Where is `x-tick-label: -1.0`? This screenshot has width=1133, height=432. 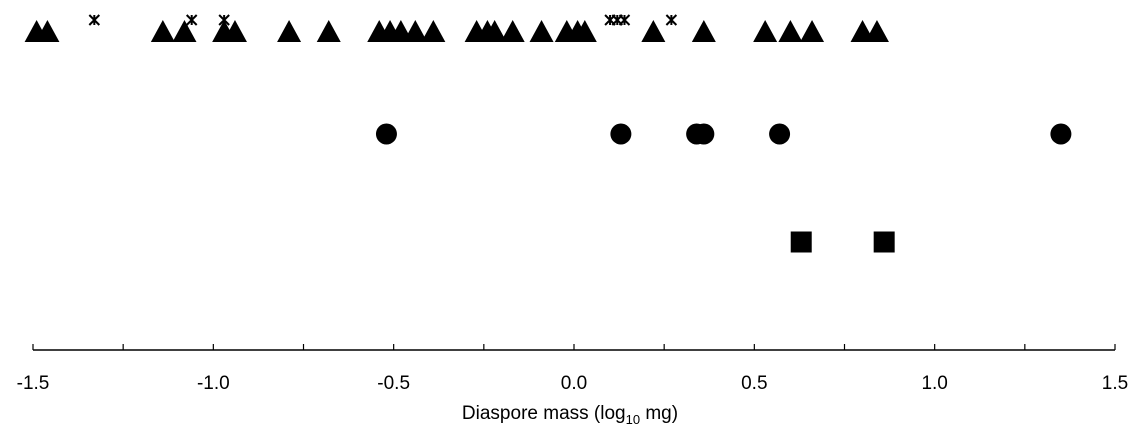
x-tick-label: -1.0 is located at coordinates (213, 383).